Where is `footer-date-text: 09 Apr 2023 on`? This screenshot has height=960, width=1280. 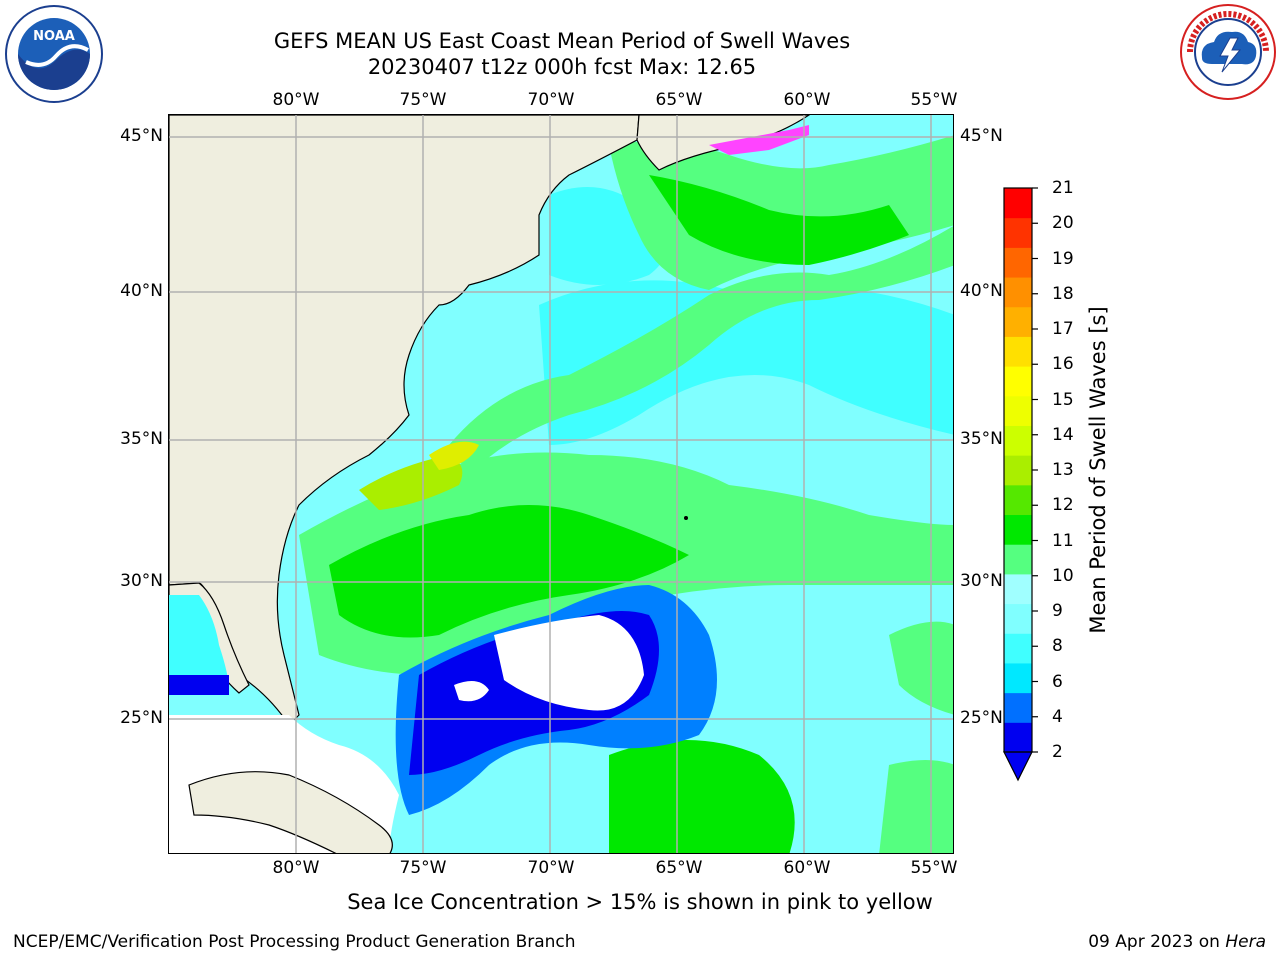
footer-date-text: 09 Apr 2023 on is located at coordinates (1157, 942).